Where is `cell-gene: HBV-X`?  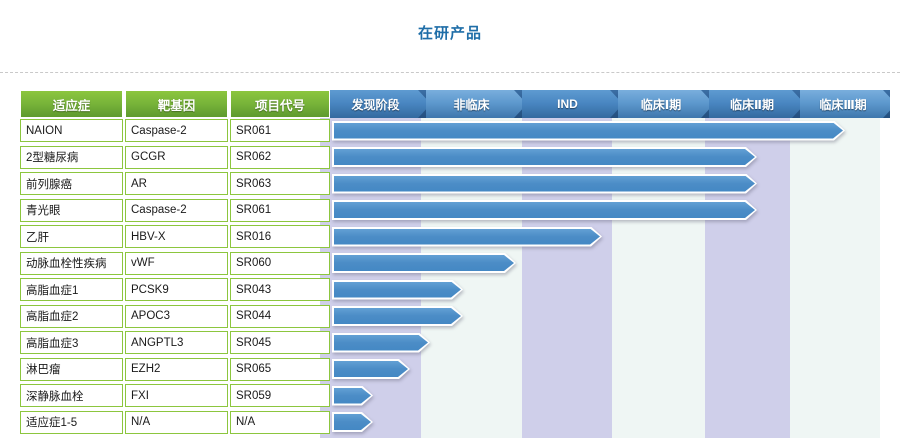
cell-gene: HBV-X is located at coordinates (176, 236).